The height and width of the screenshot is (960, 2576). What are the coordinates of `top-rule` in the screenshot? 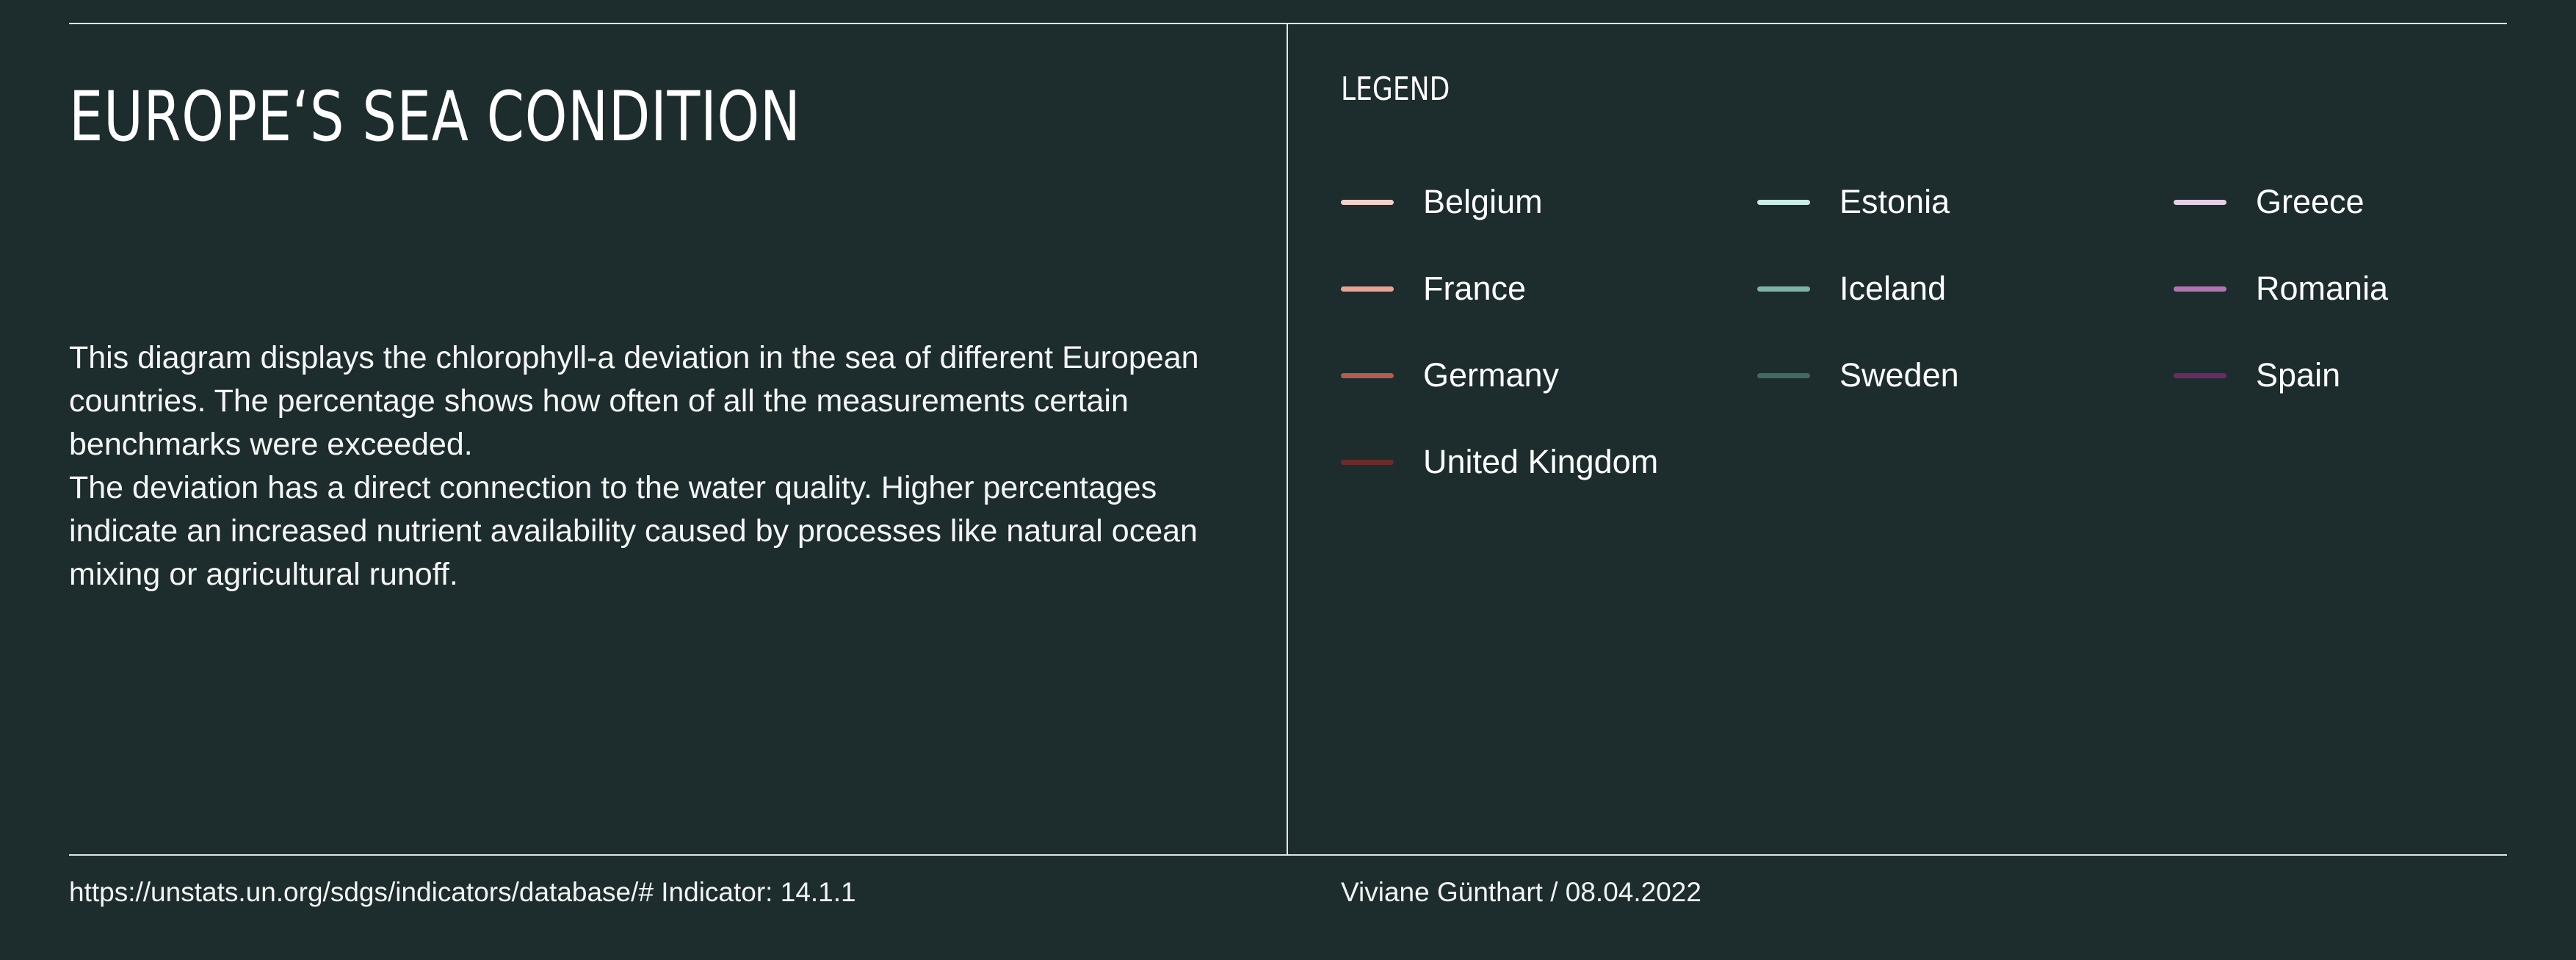 It's located at (1288, 24).